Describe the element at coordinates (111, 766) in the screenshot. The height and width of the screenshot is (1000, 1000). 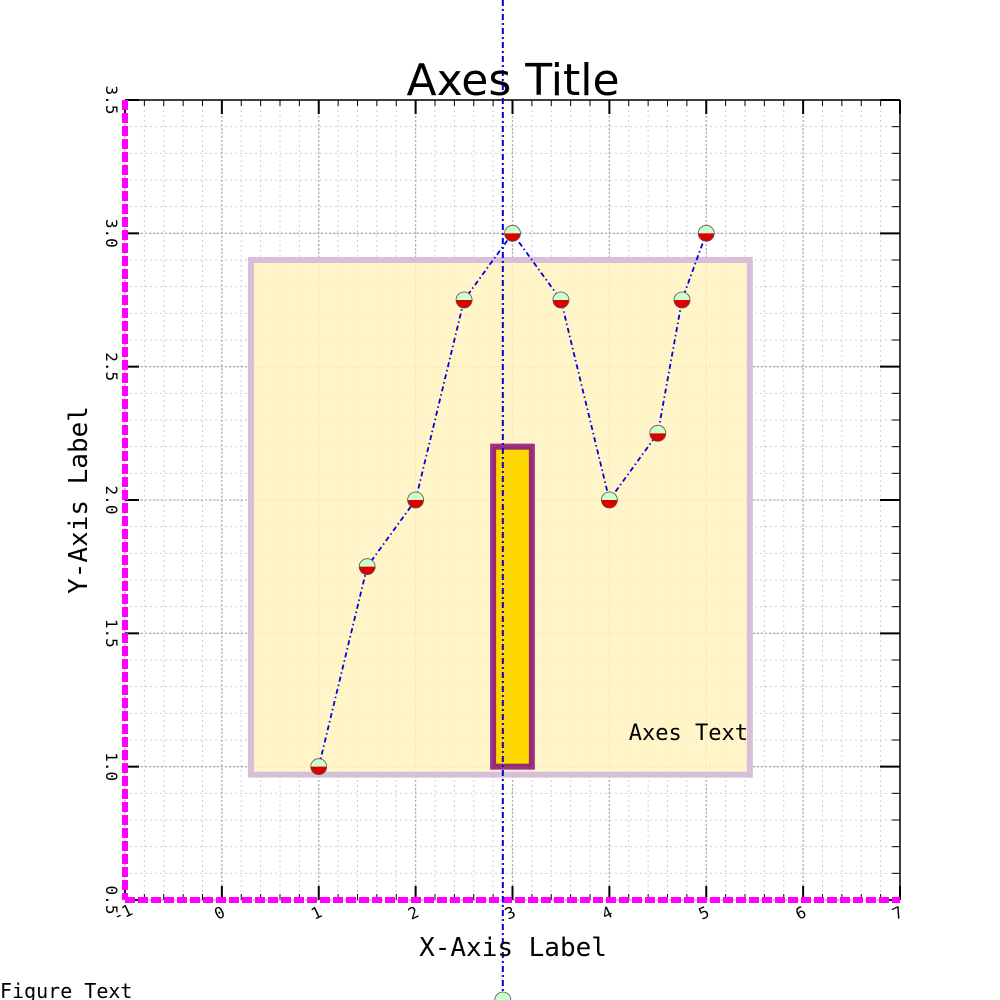
I see `y-tick-label: 1.0` at that location.